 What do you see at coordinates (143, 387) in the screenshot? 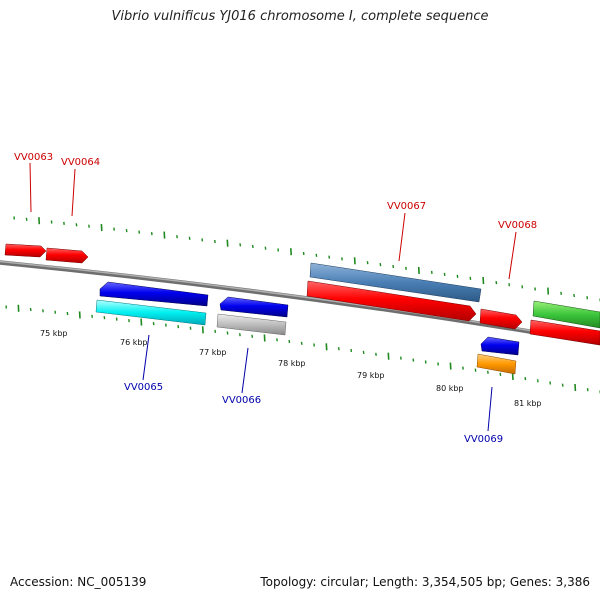
I see `gene-label-vv0065: VV0065` at bounding box center [143, 387].